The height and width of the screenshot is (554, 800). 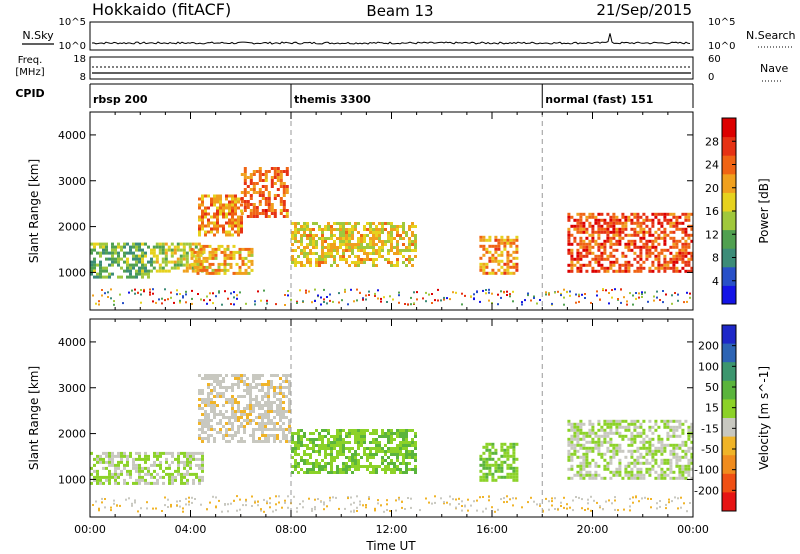 I want to click on colorbar-tick-label: -200, so click(x=706, y=490).